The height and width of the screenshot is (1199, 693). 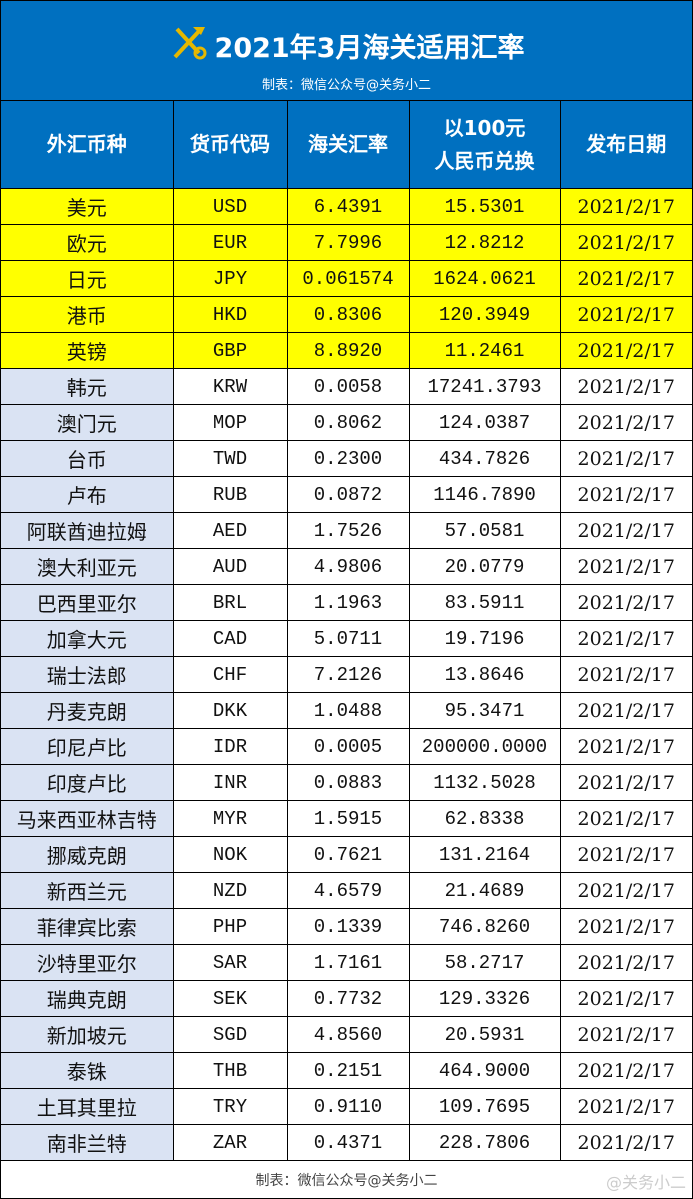 I want to click on customs-rate: 0.0872, so click(x=348, y=494).